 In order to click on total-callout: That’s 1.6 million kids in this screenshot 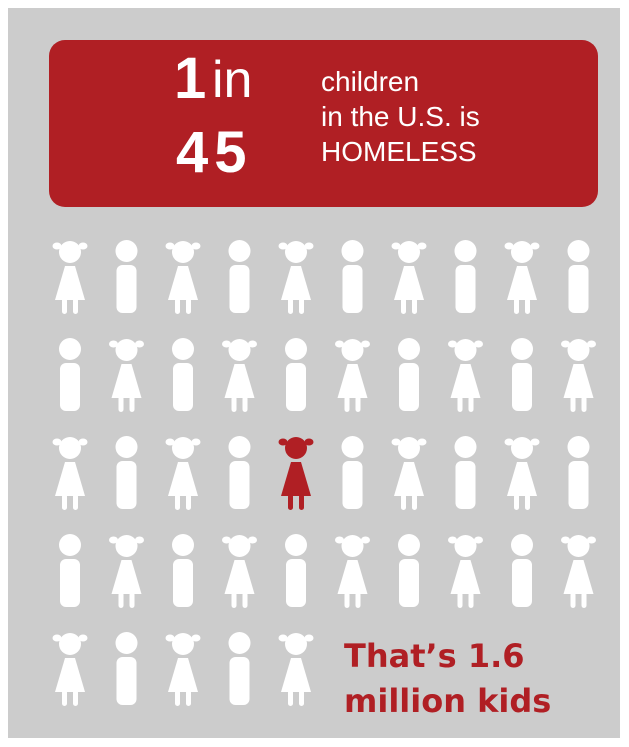, I will do `click(447, 679)`.